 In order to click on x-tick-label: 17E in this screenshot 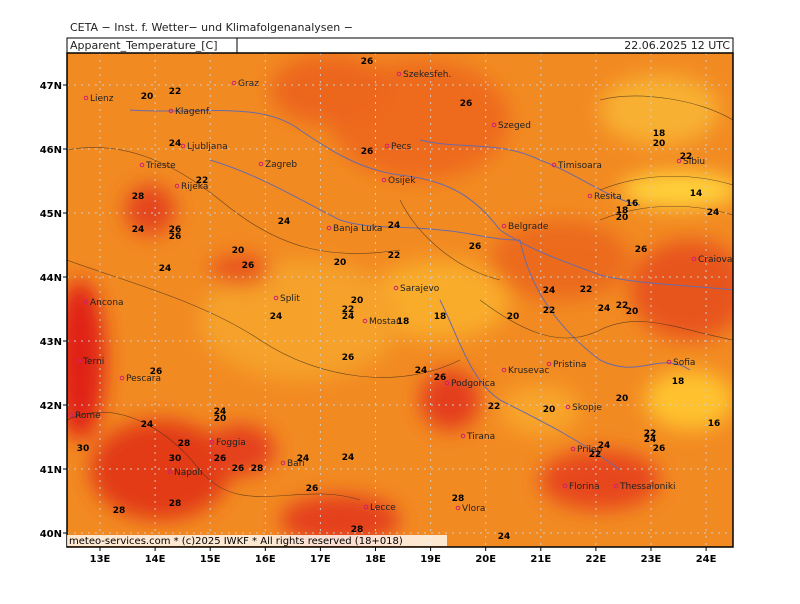, I will do `click(320, 559)`.